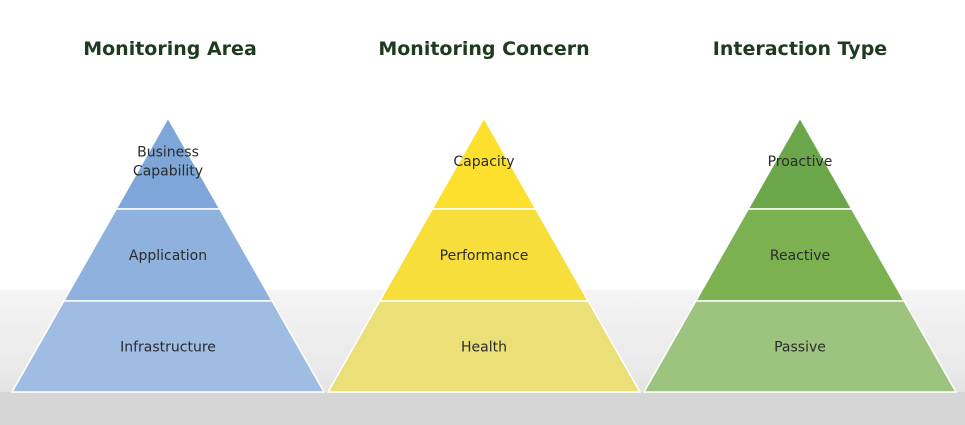  I want to click on pyramid-3-level-2-label: Reactive, so click(800, 256).